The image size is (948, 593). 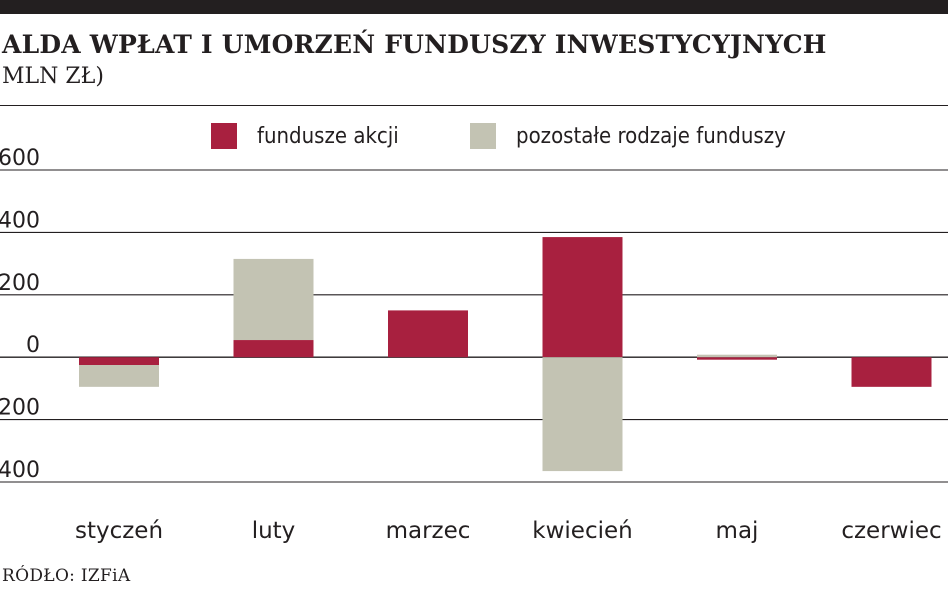 I want to click on chart-subtitle: MLN ZŁ), so click(x=53, y=76).